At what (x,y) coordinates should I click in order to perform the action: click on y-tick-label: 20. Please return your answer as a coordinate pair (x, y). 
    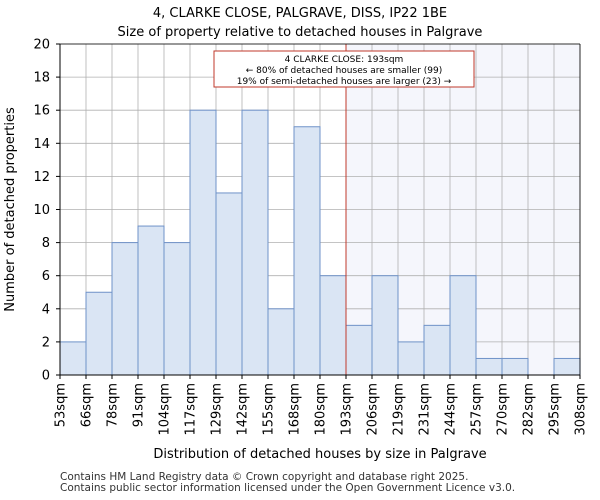
    Looking at the image, I should click on (41, 45).